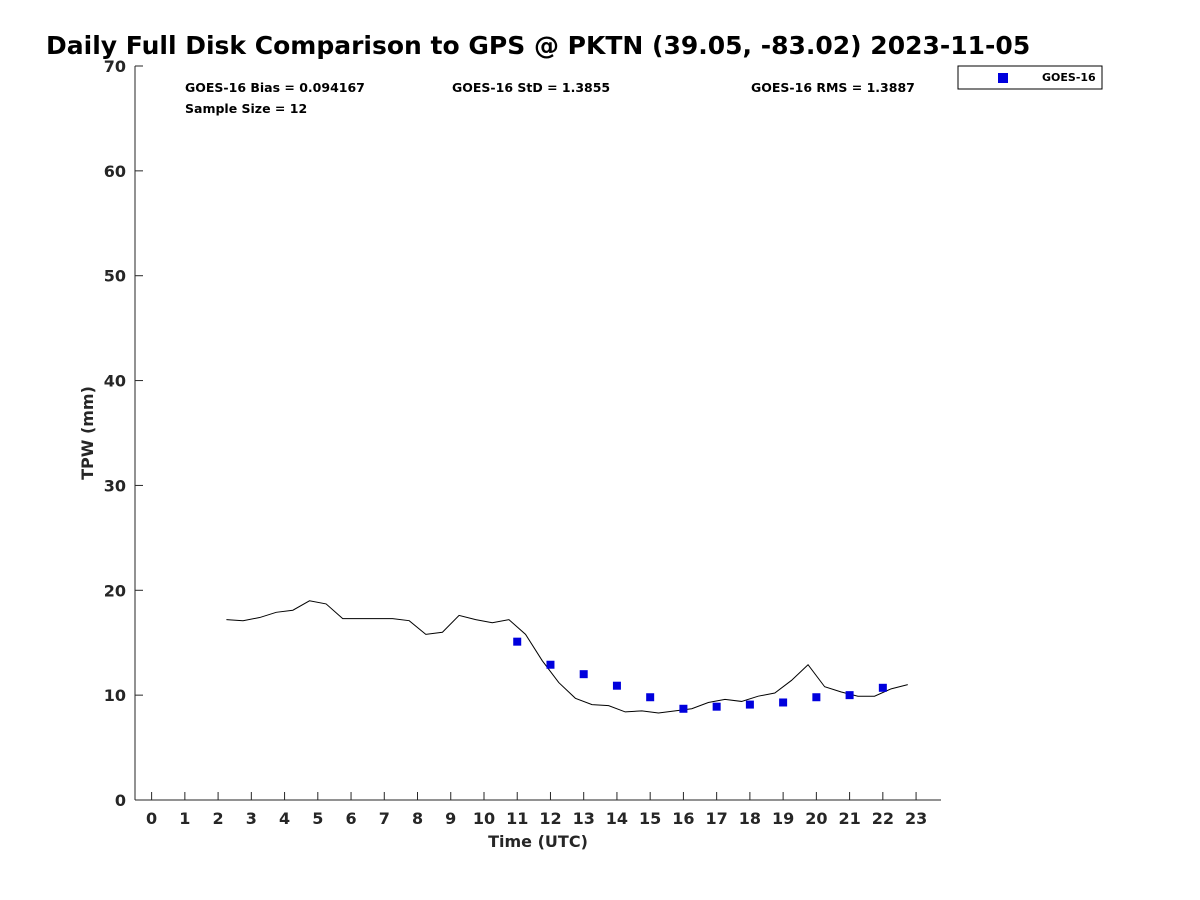  What do you see at coordinates (1069, 77) in the screenshot?
I see `legend-label: GOES-16` at bounding box center [1069, 77].